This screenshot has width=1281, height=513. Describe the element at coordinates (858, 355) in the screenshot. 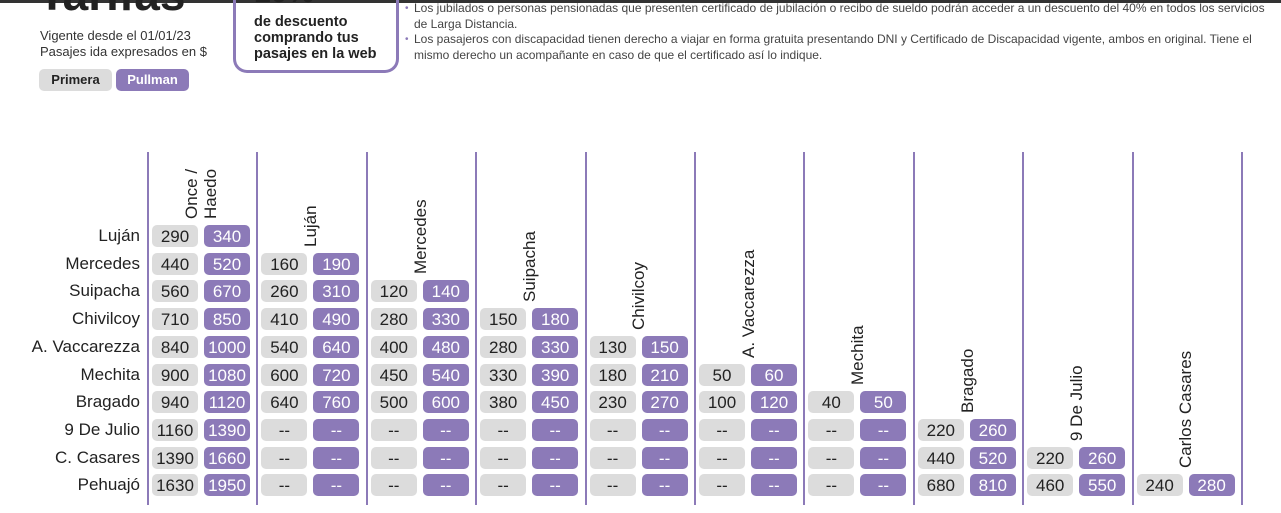

I see `column-header: Mechita` at that location.